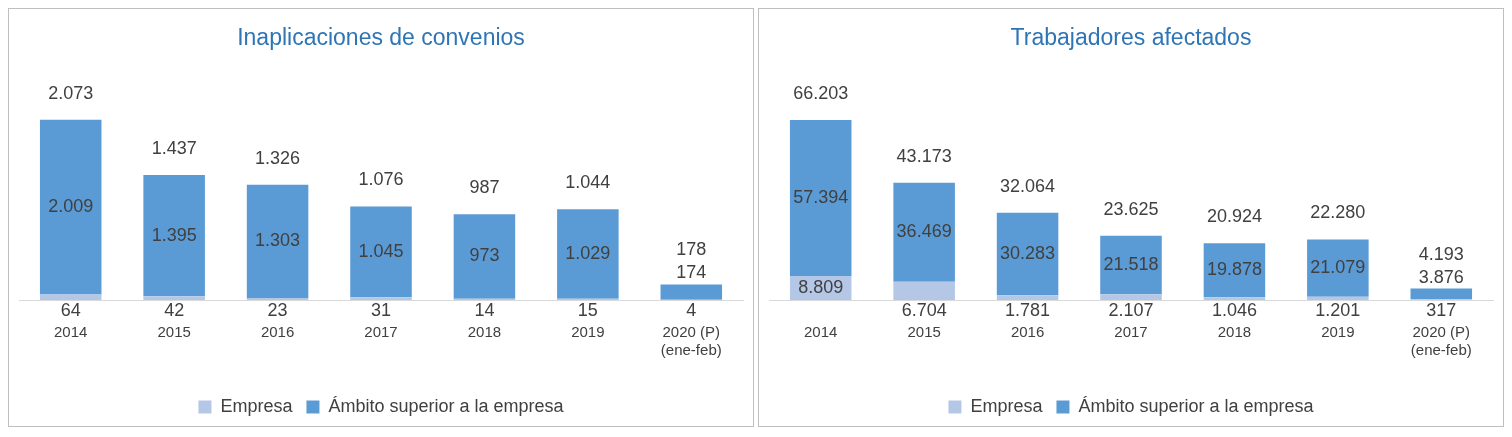 The width and height of the screenshot is (1512, 437). I want to click on total-label: 1.437, so click(174, 148).